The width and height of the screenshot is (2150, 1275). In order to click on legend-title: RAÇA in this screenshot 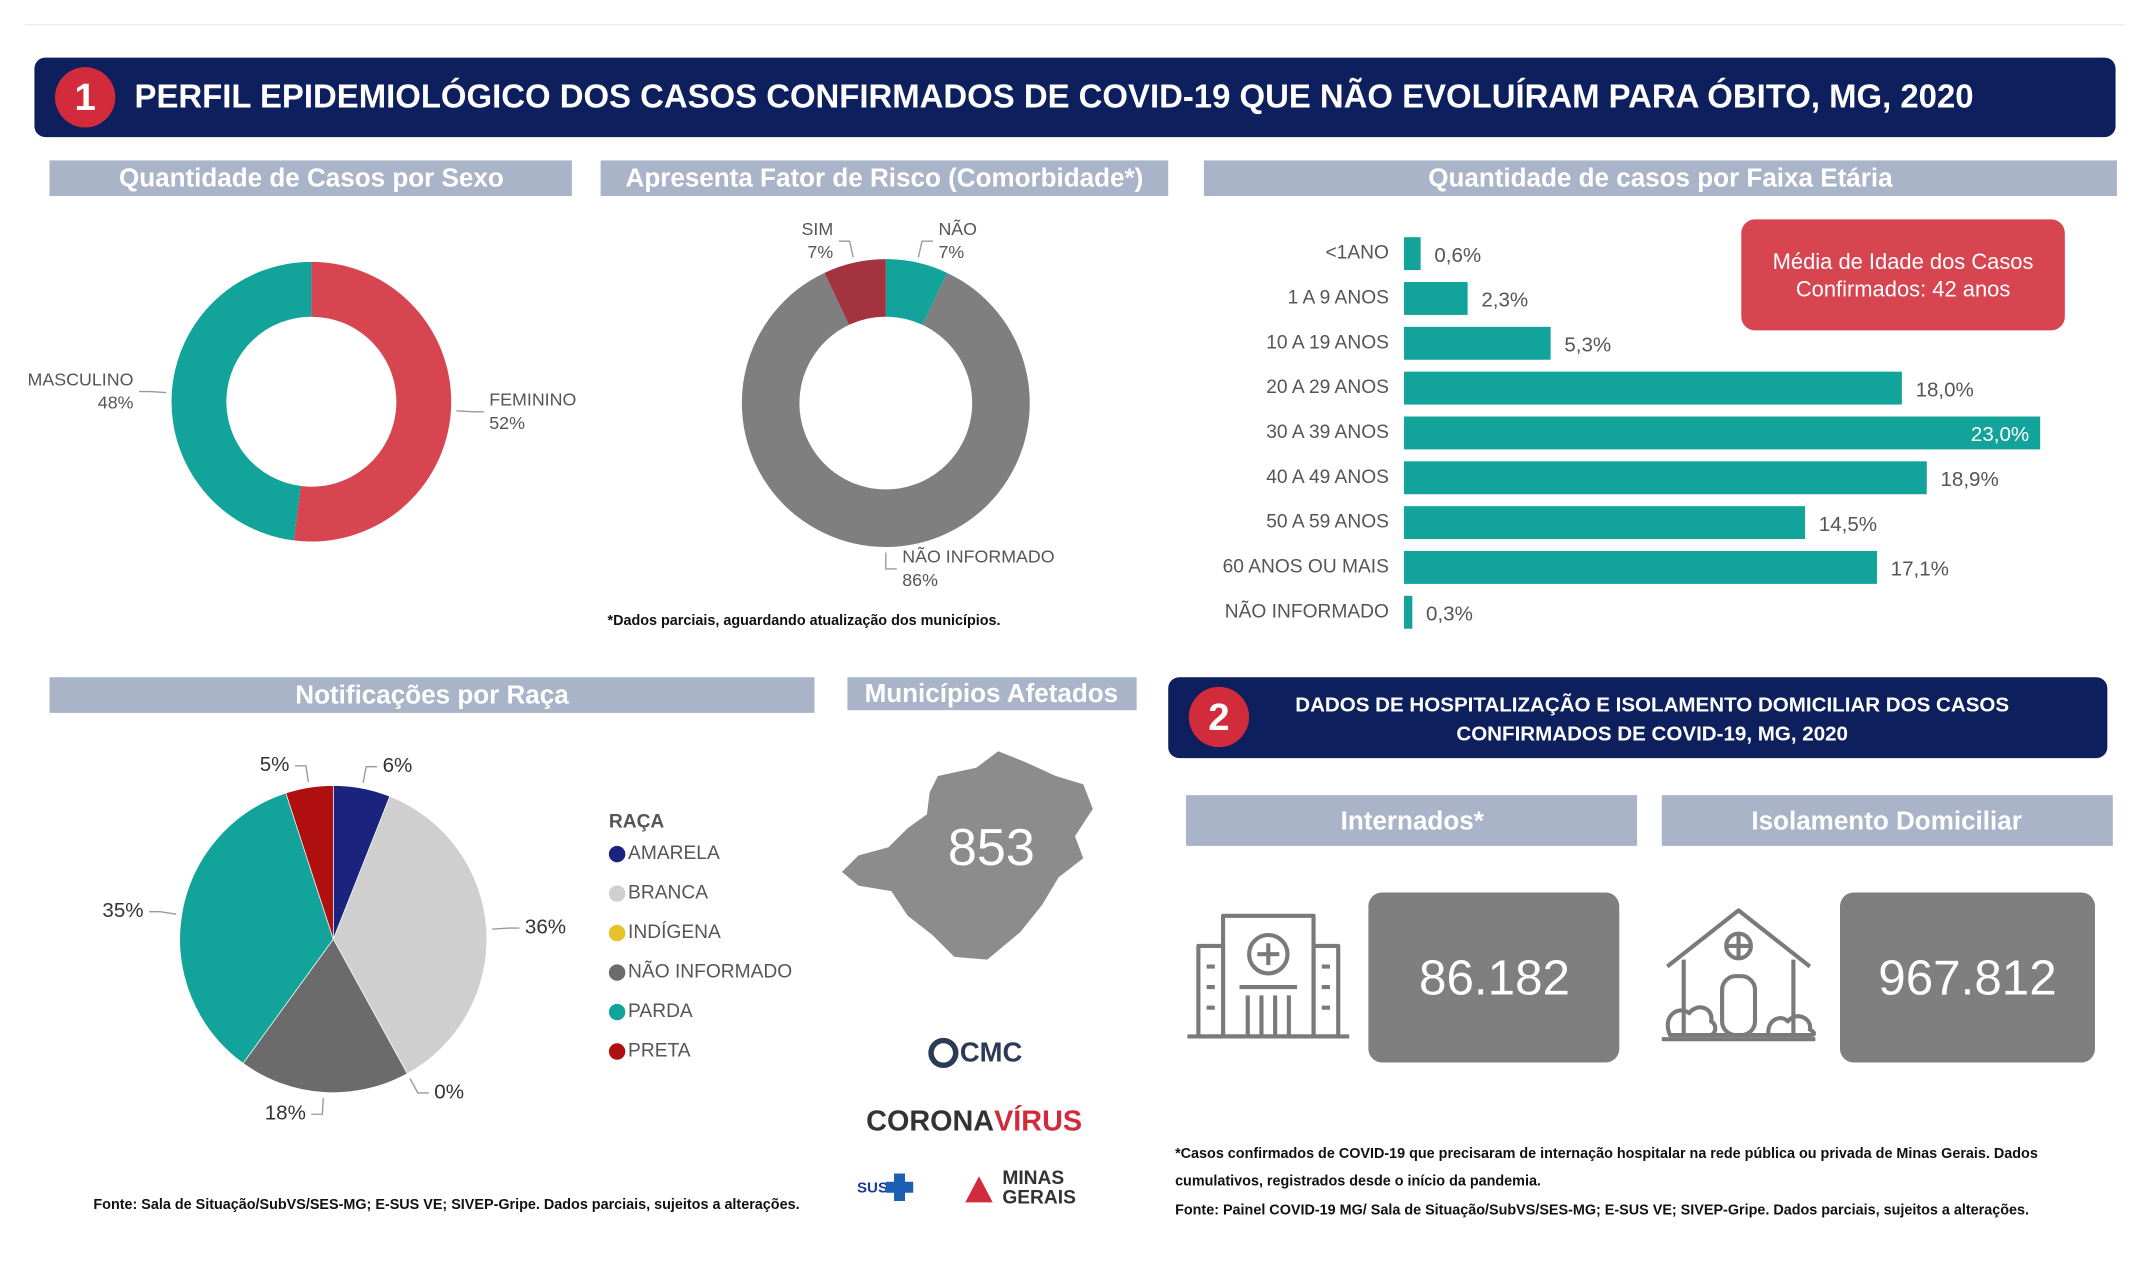, I will do `click(637, 822)`.